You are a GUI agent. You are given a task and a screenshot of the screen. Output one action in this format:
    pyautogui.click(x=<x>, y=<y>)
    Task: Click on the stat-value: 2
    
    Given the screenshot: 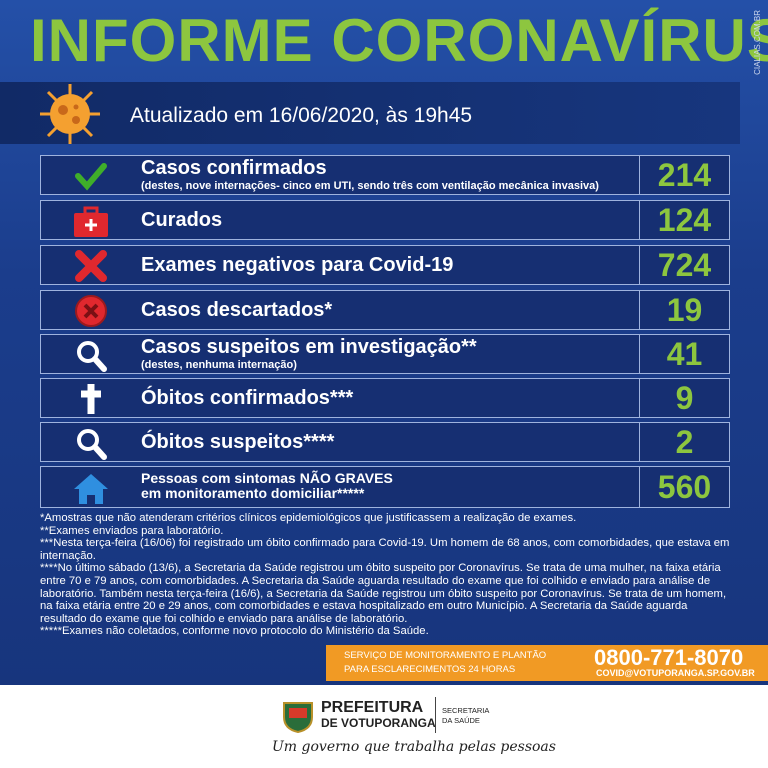 What is the action you would take?
    pyautogui.click(x=684, y=442)
    